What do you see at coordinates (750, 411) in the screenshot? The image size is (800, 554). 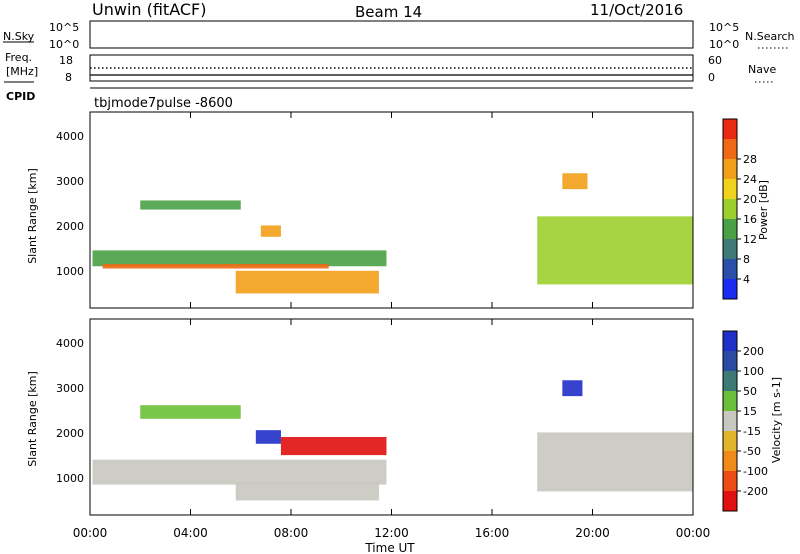 I see `colorbar-tick-label: 15` at bounding box center [750, 411].